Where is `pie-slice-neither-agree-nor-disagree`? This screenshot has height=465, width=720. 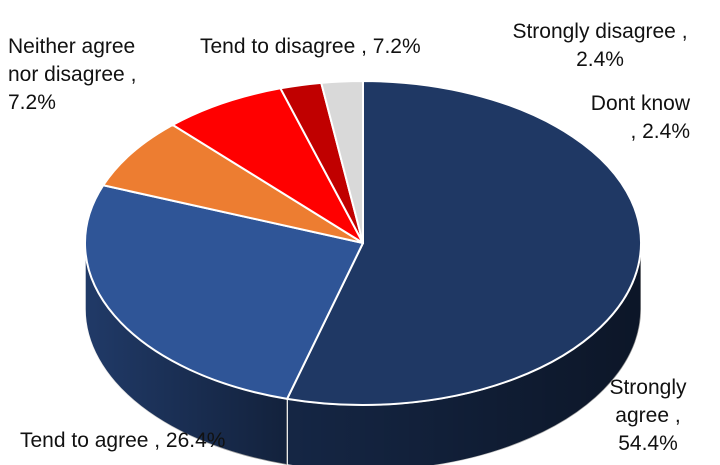
pie-slice-neither-agree-nor-disagree is located at coordinates (233, 183).